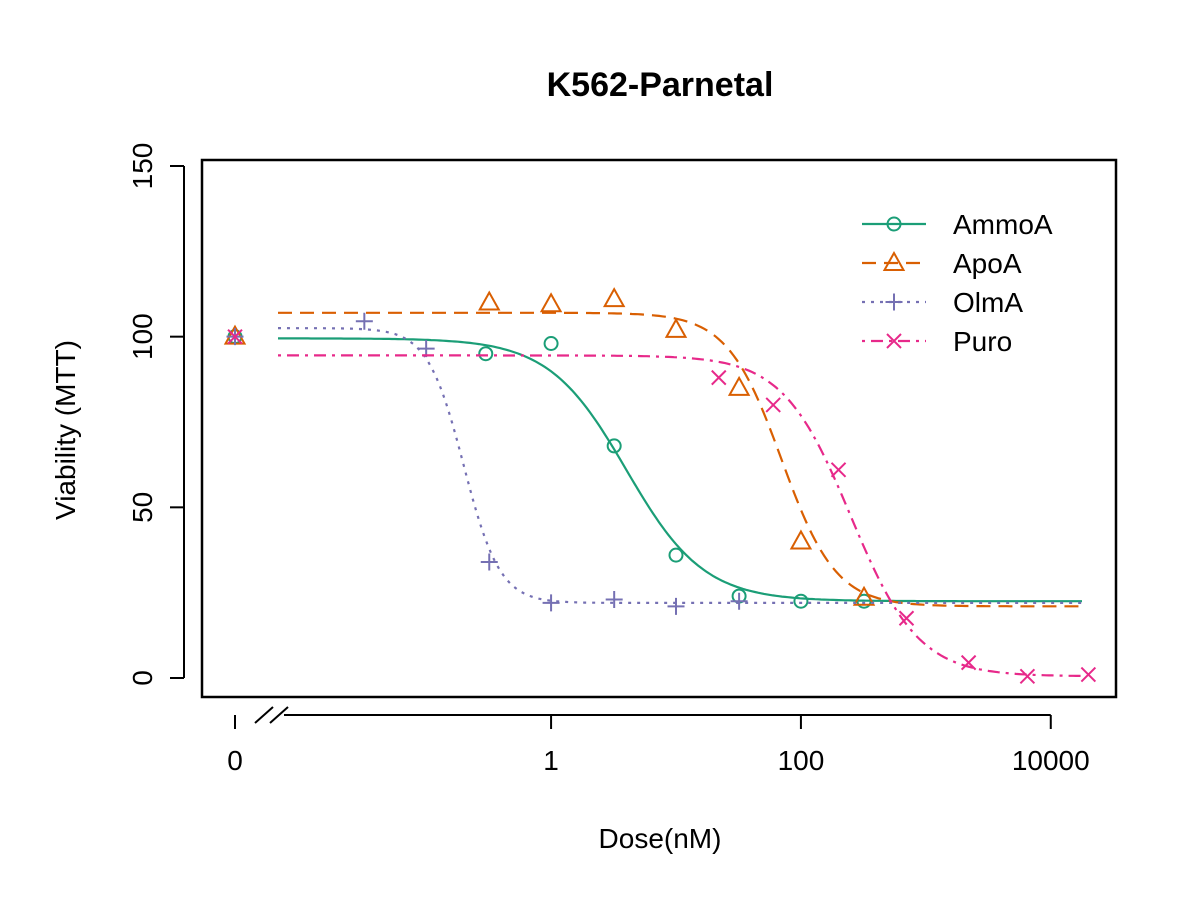 The width and height of the screenshot is (1200, 900). I want to click on x-tick-label: 10000, so click(1051, 760).